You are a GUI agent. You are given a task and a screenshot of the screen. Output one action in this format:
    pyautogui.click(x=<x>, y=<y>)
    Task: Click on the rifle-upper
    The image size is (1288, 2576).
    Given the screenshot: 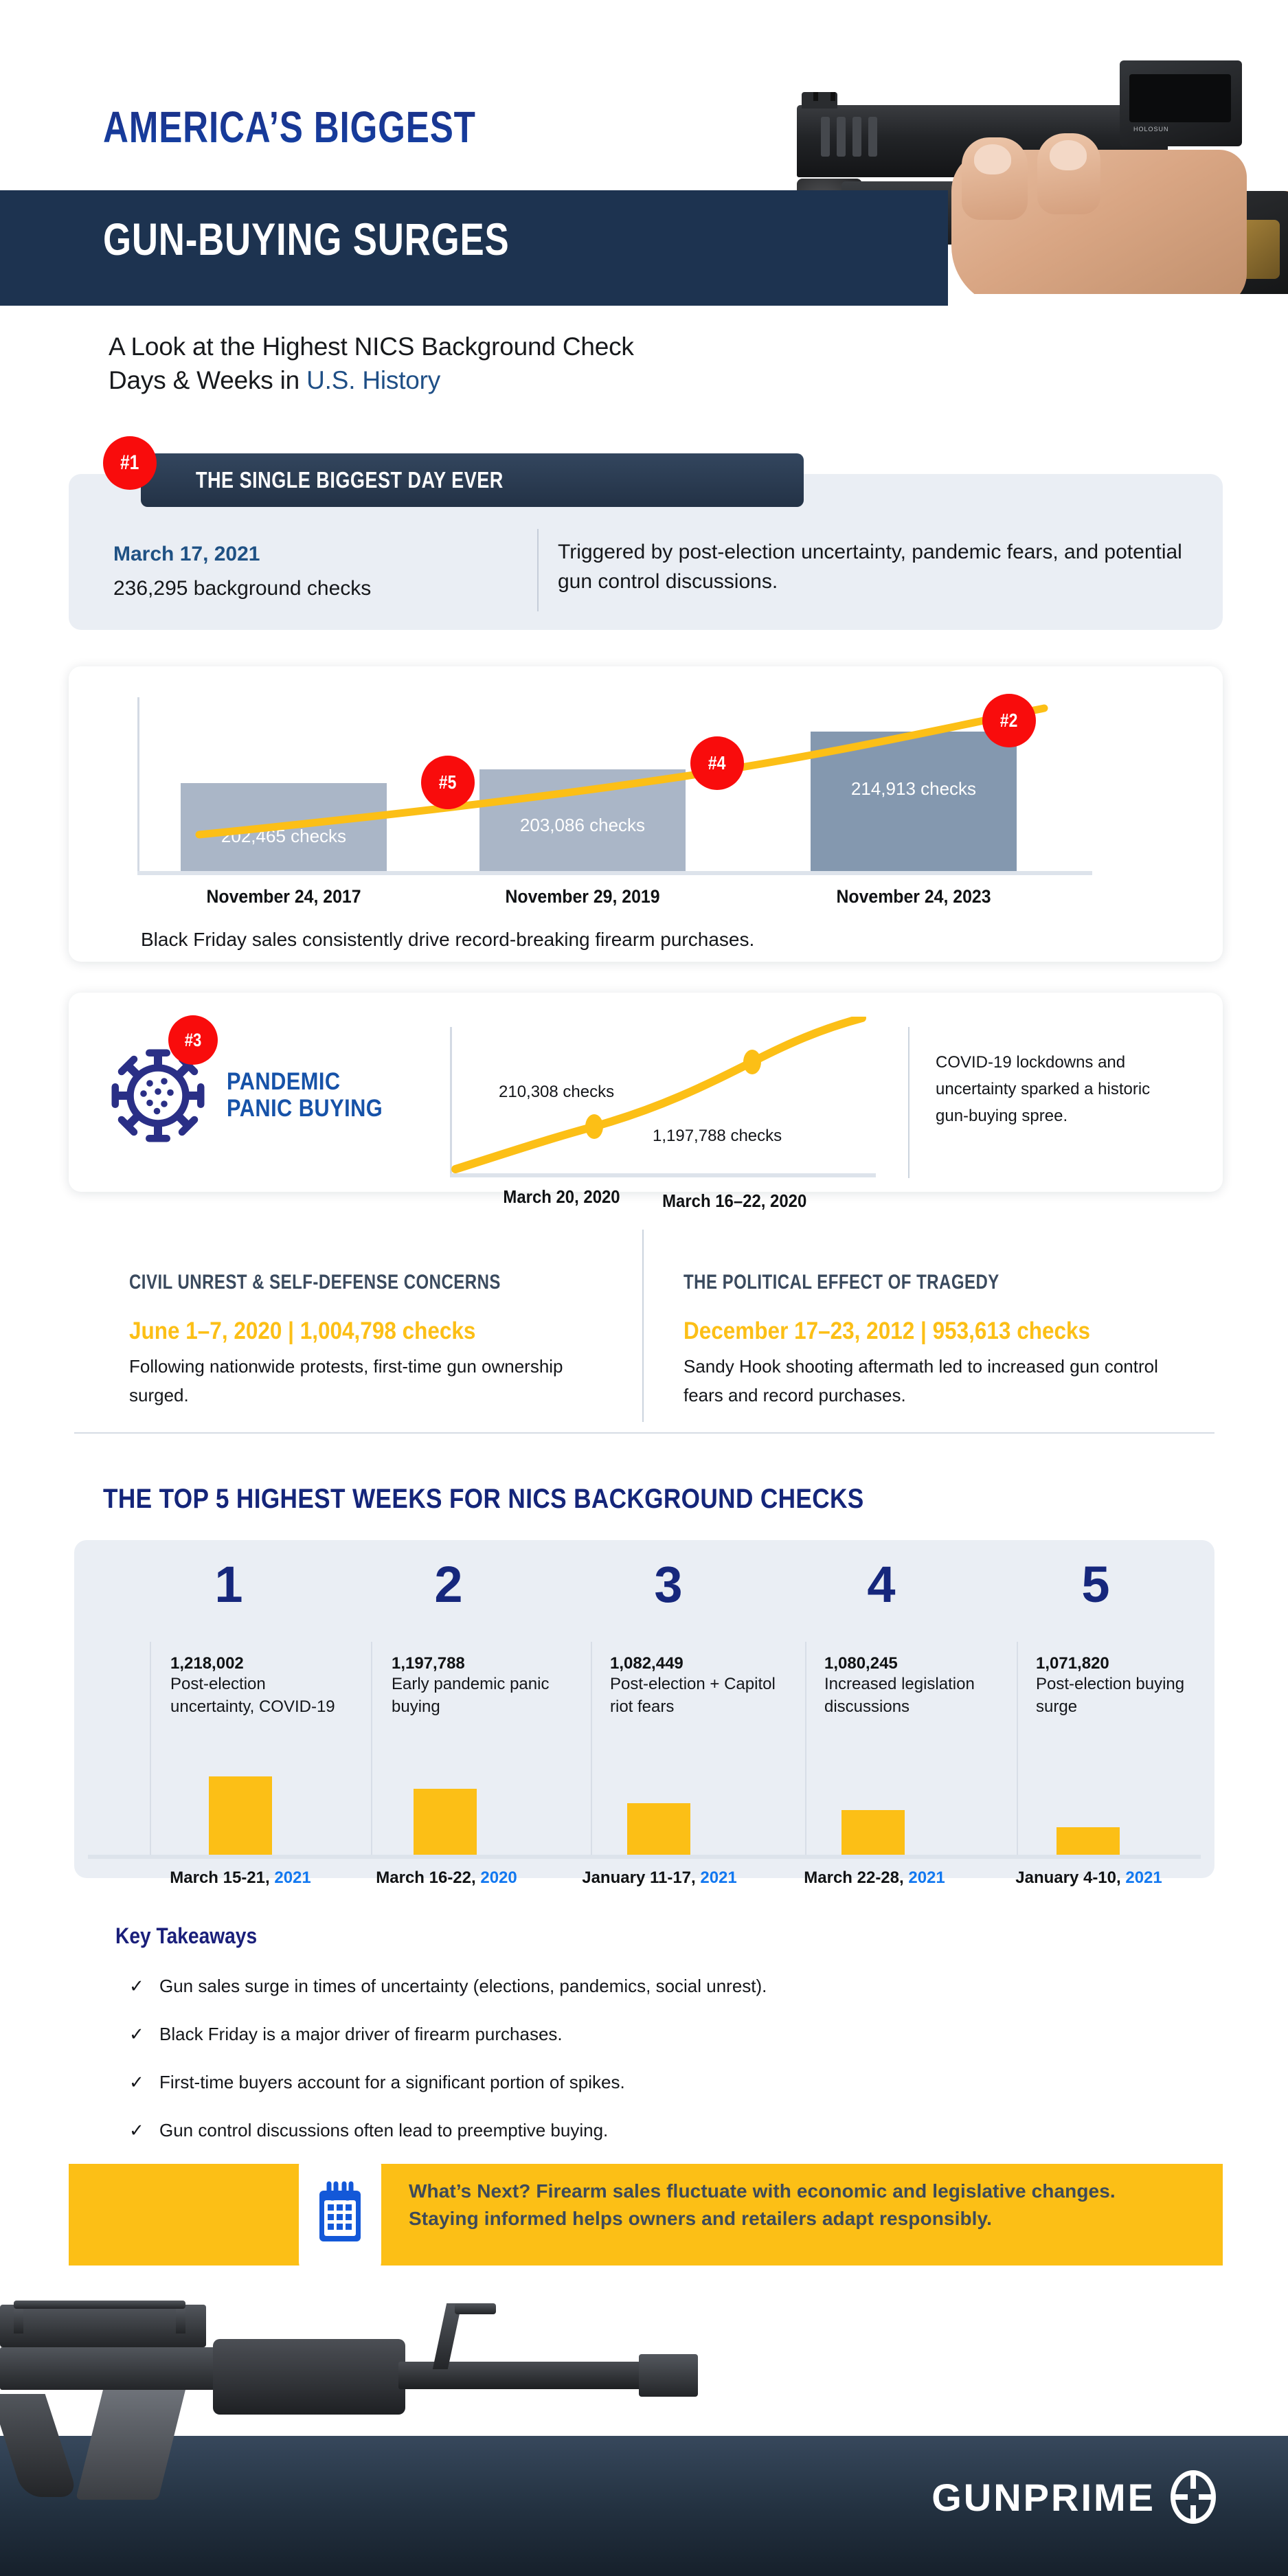 What is the action you would take?
    pyautogui.click(x=103, y=2326)
    